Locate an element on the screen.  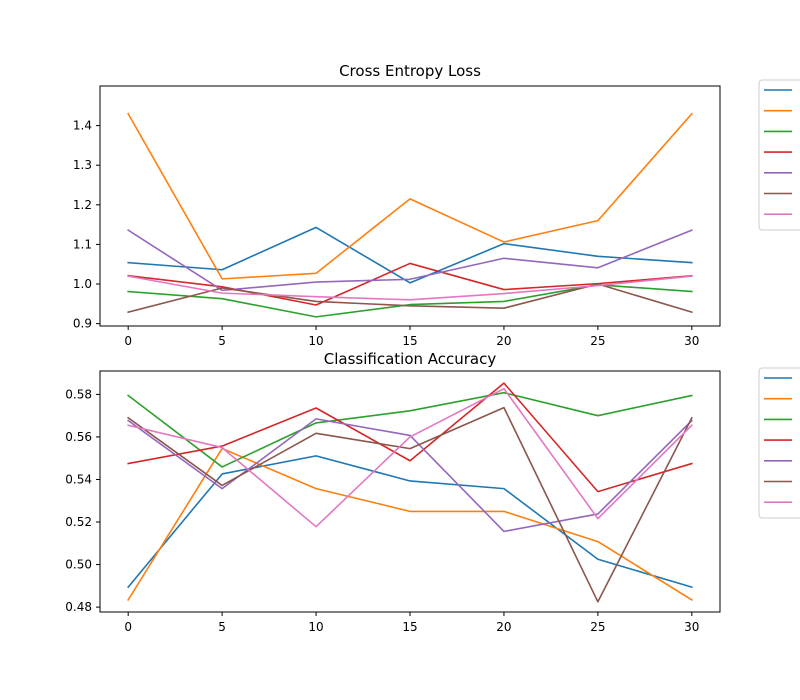
accuracy-x-tick-label: 25 is located at coordinates (597, 627).